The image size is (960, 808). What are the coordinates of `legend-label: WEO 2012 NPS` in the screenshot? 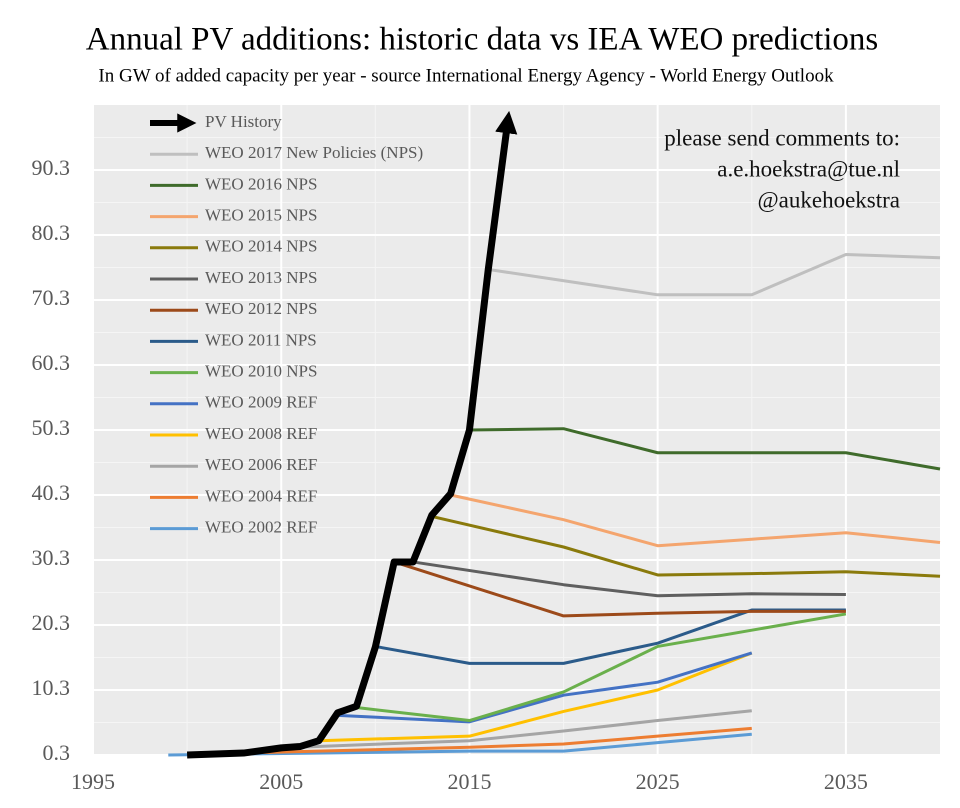 It's located at (261, 308).